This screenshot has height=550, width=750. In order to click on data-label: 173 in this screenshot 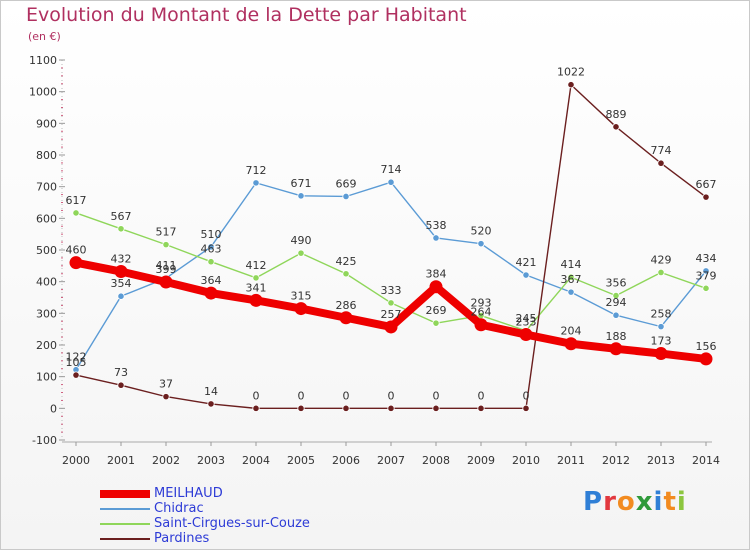, I will do `click(661, 341)`.